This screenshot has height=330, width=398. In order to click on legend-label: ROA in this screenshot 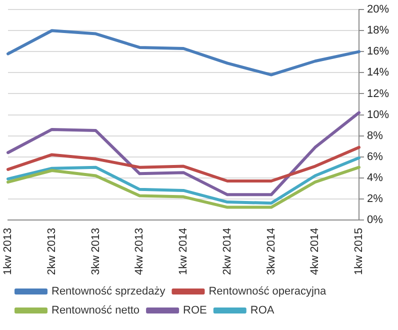, I will do `click(262, 310)`.